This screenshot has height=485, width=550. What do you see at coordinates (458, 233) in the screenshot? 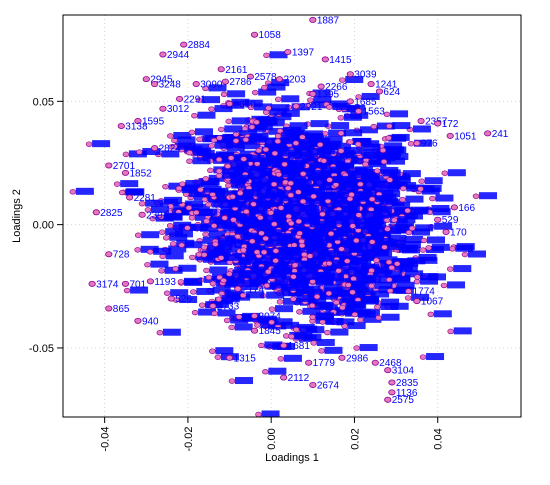
I see `point-label: 170` at bounding box center [458, 233].